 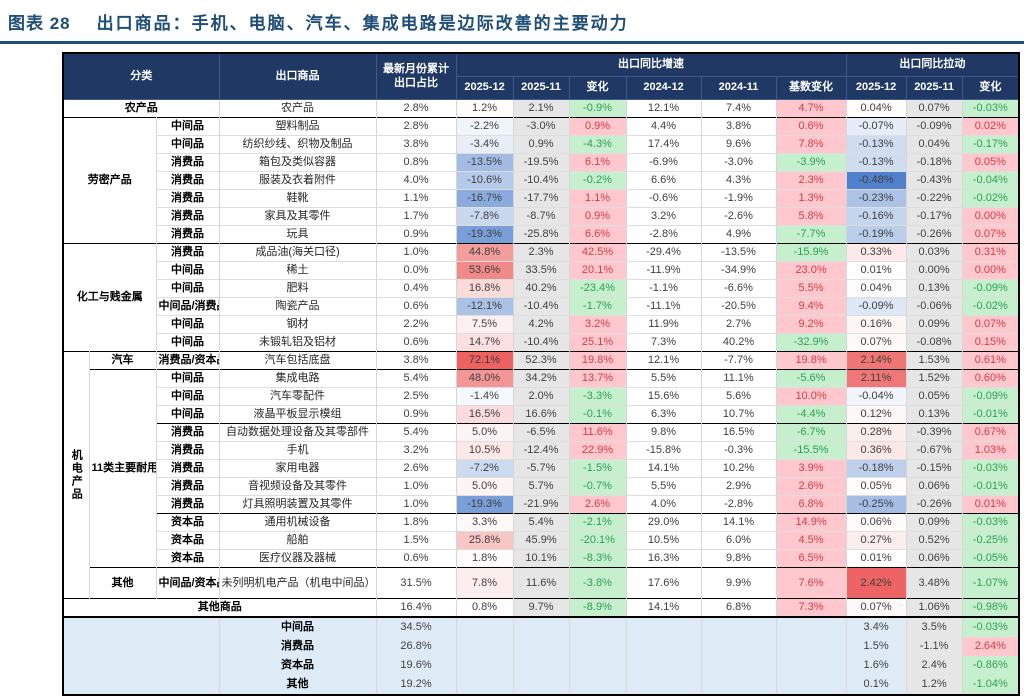 I want to click on growth-cell: 7.5%, so click(x=484, y=324).